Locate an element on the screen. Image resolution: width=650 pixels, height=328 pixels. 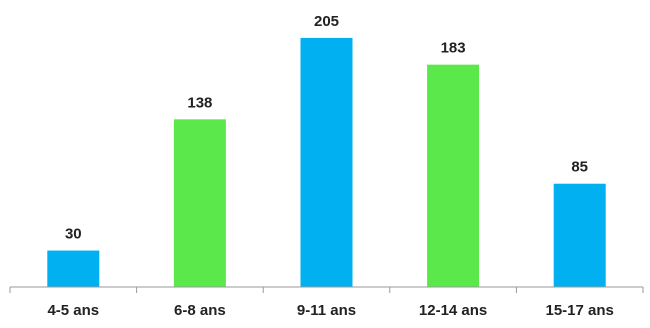
data-label: 205 is located at coordinates (326, 21).